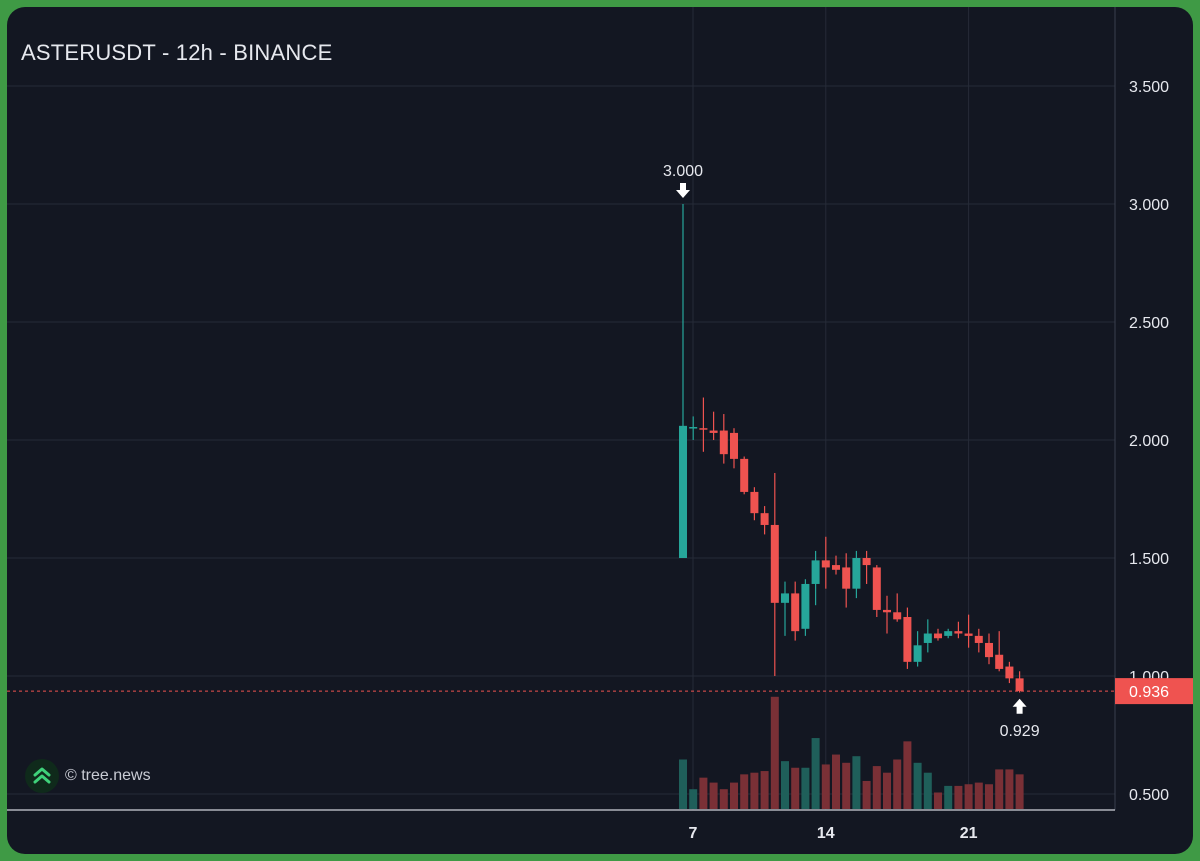 The height and width of the screenshot is (861, 1200). I want to click on x-tick-label: 21, so click(969, 833).